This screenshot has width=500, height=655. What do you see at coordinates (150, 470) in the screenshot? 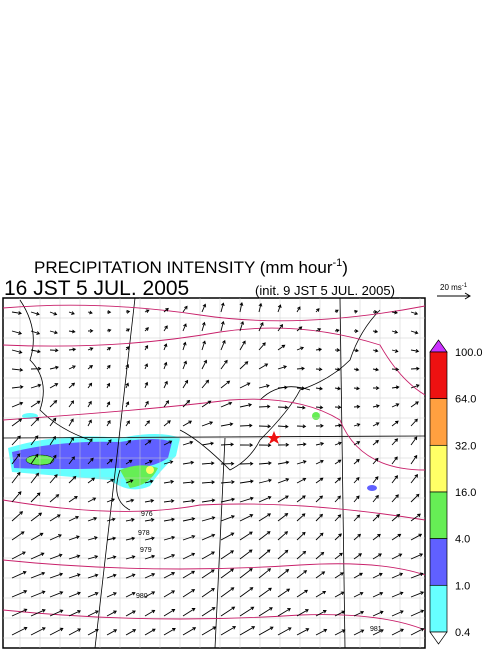
I see `precip-yellow` at bounding box center [150, 470].